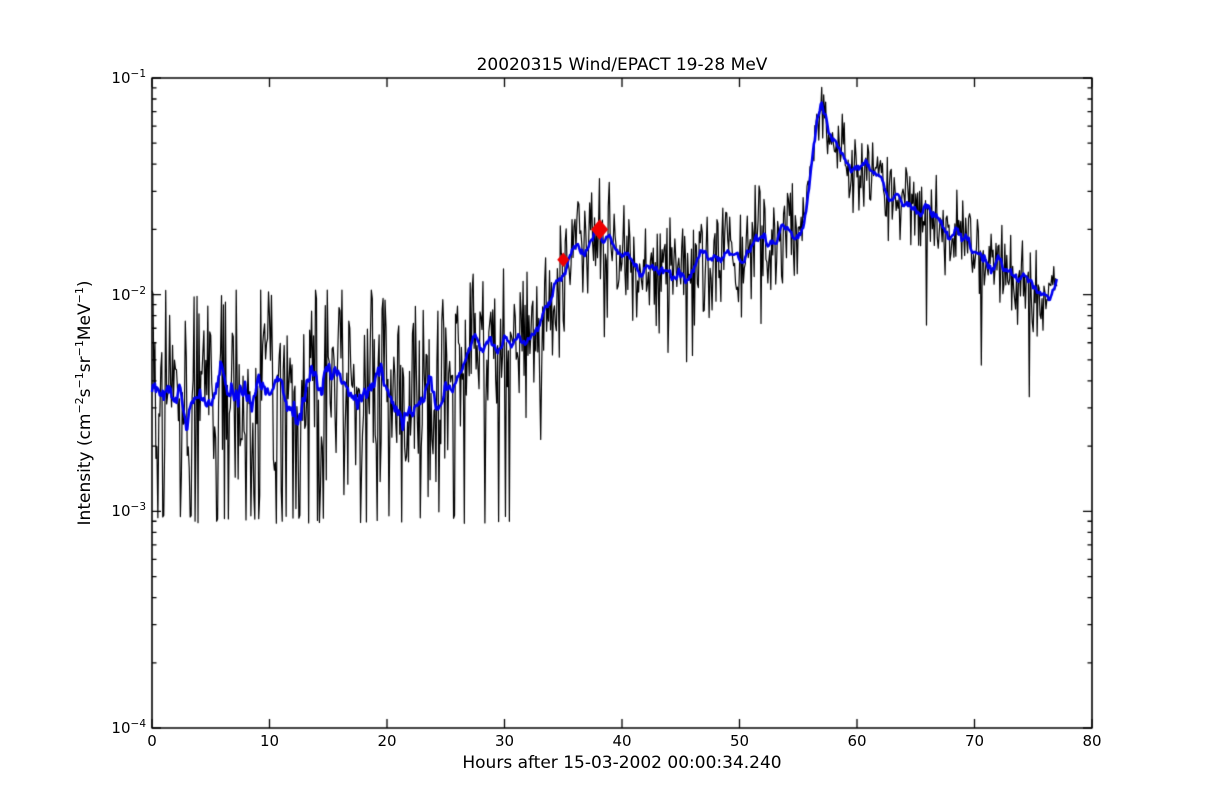 The height and width of the screenshot is (812, 1212). What do you see at coordinates (974, 741) in the screenshot?
I see `x-tick-label-70: 70` at bounding box center [974, 741].